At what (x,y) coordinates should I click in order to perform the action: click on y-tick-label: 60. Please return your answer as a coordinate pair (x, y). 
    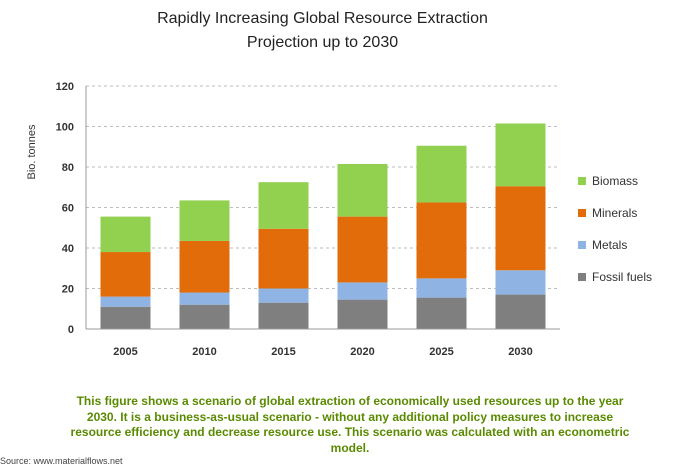
    Looking at the image, I should click on (68, 209).